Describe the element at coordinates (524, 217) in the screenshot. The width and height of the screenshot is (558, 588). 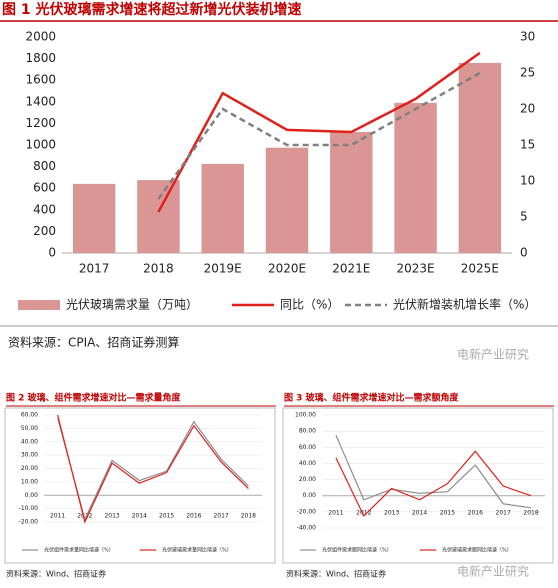
I see `y2-tick-label: 5` at that location.